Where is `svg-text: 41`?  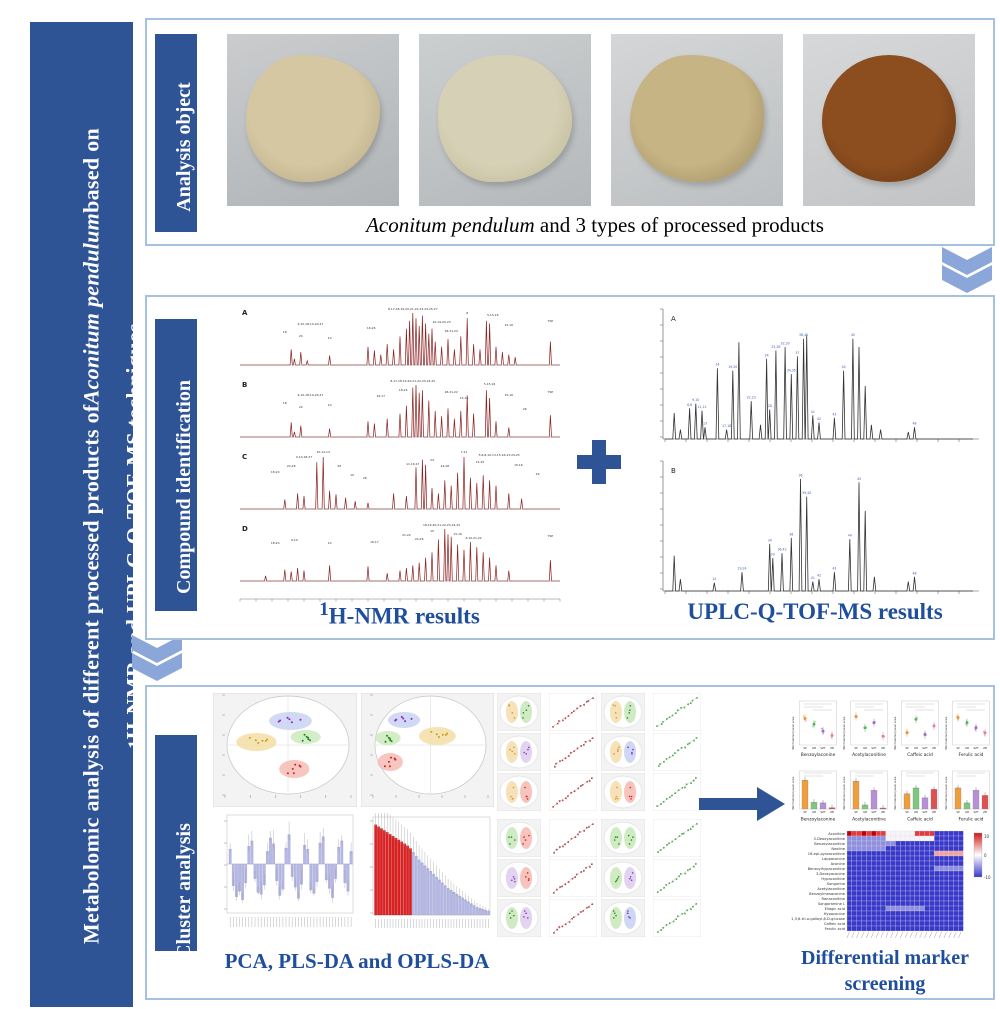
svg-text: 41 is located at coordinates (813, 412).